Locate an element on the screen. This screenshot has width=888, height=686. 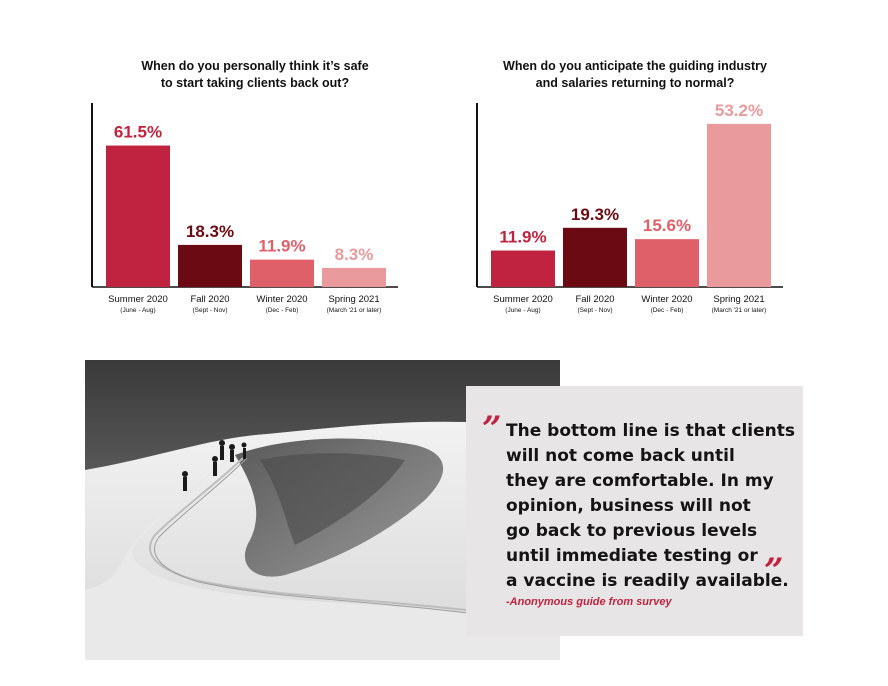
data-label-1: 61.5% is located at coordinates (138, 132).